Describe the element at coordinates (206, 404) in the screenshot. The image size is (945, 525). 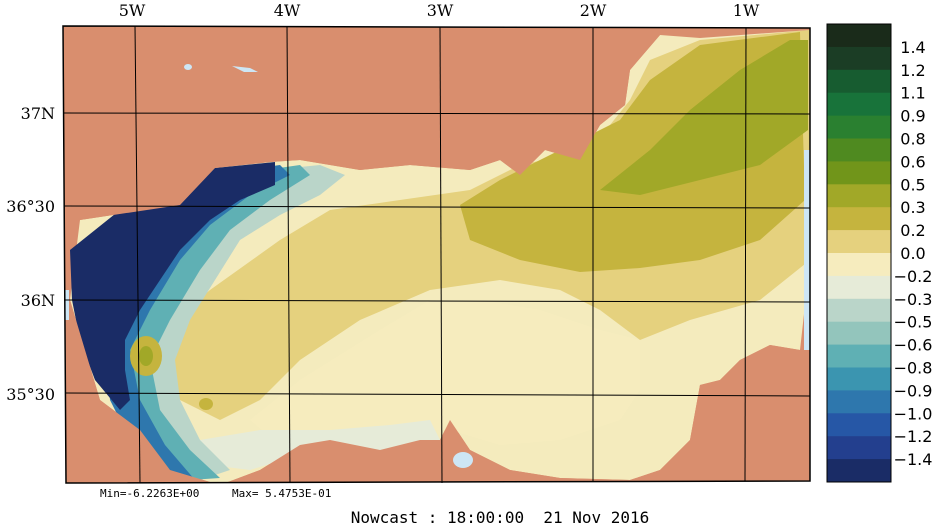
I see `blob-small` at that location.